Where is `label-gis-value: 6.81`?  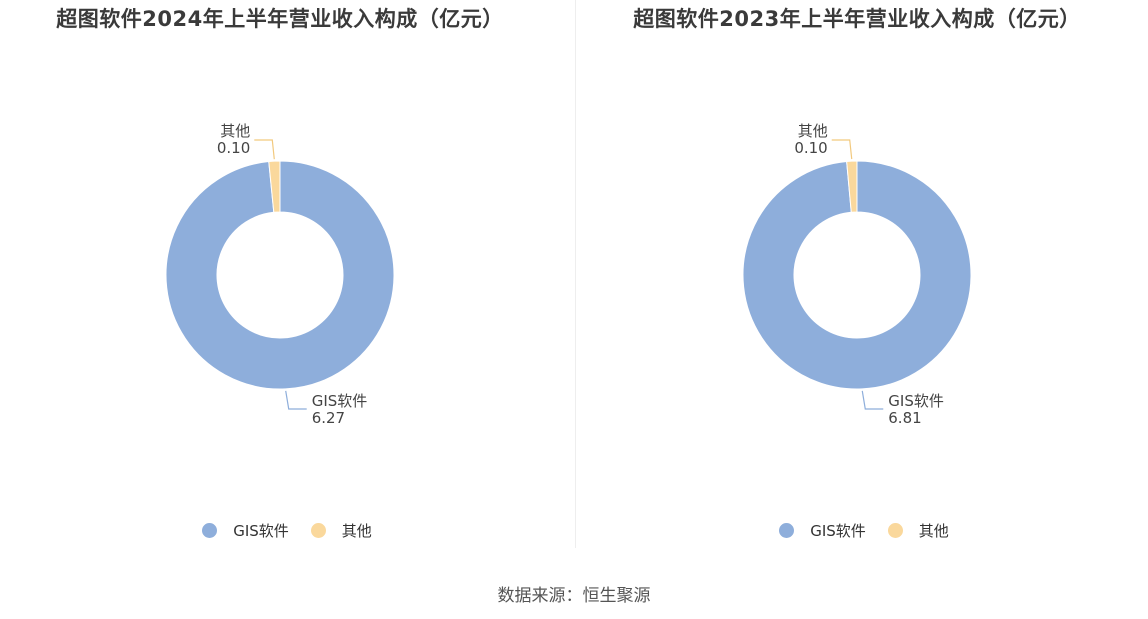
label-gis-value: 6.81 is located at coordinates (904, 418).